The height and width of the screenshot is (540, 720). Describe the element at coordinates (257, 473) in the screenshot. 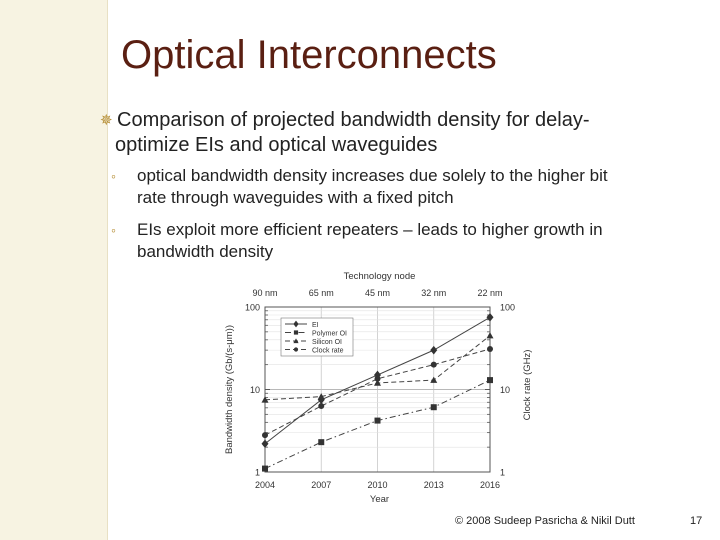

I see `y-tick-label: 1` at that location.